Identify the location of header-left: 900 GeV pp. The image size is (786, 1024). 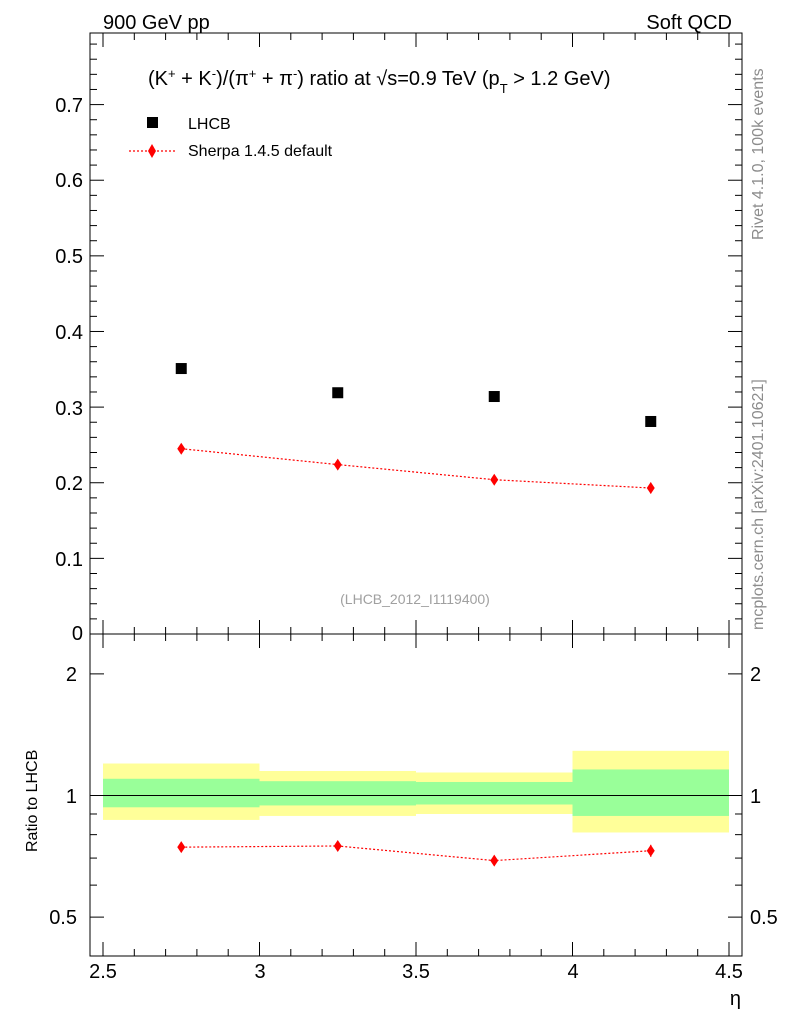
(156, 23).